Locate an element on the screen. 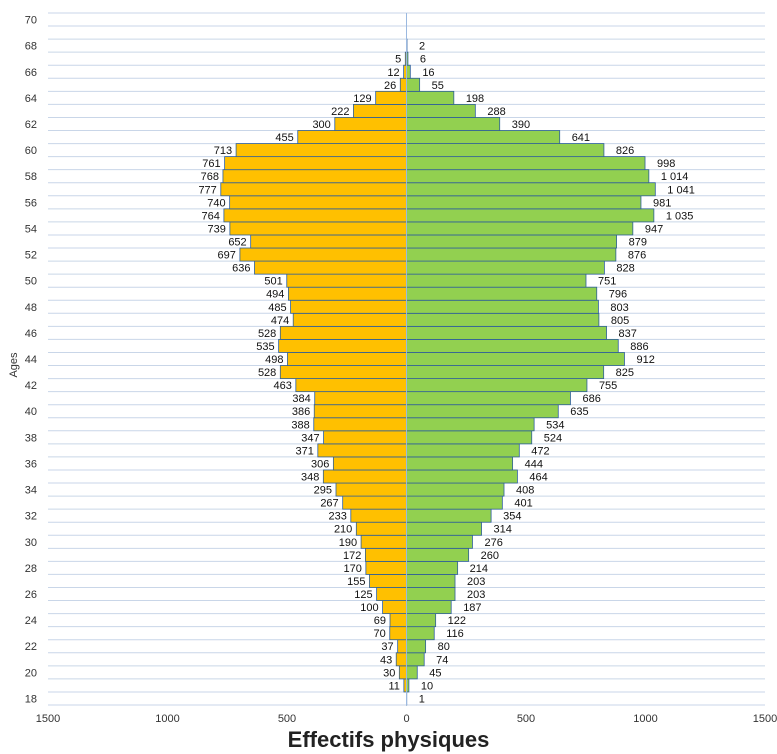 This screenshot has width=777, height=754. y-tick-label: 44 is located at coordinates (31, 360).